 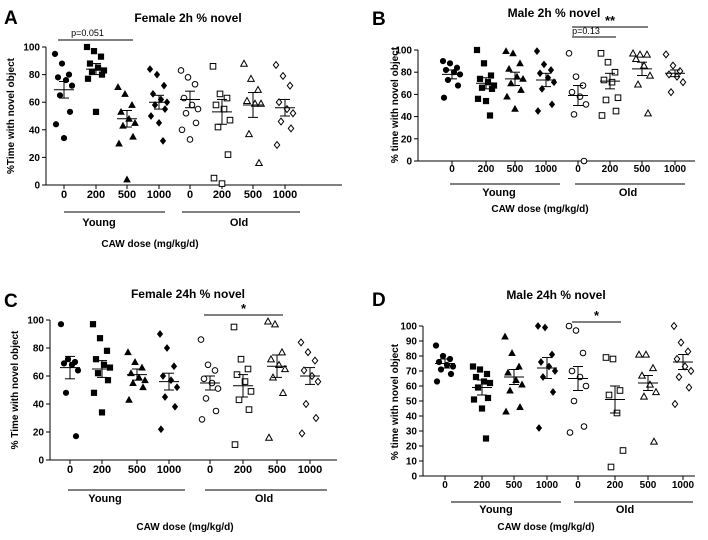 I want to click on series-old-200: 200, so click(x=221, y=132).